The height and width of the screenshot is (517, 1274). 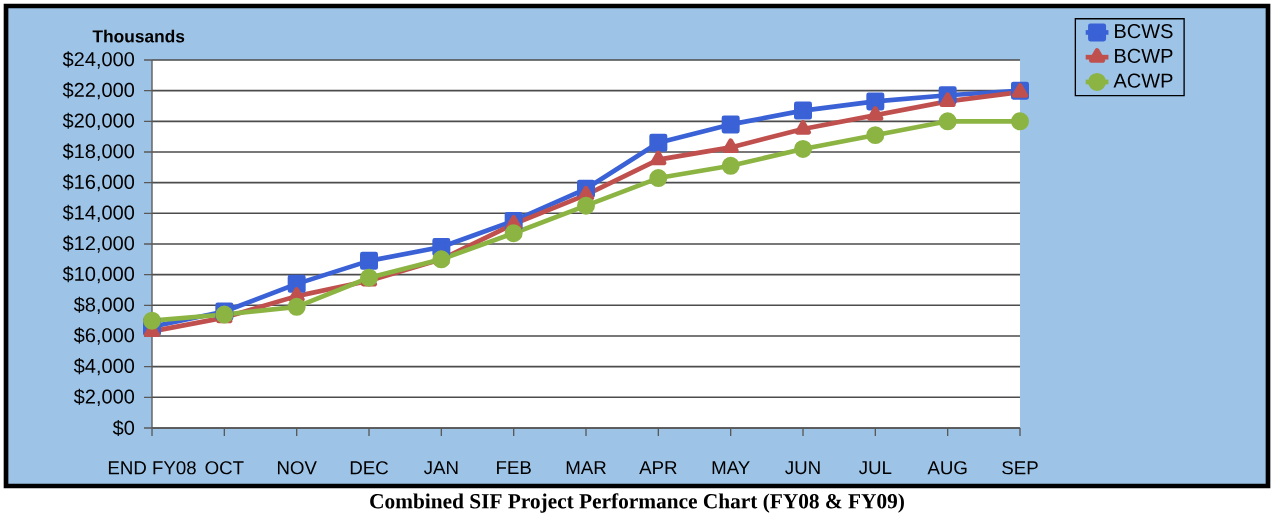 What do you see at coordinates (123, 428) in the screenshot?
I see `y-tick-label: $0` at bounding box center [123, 428].